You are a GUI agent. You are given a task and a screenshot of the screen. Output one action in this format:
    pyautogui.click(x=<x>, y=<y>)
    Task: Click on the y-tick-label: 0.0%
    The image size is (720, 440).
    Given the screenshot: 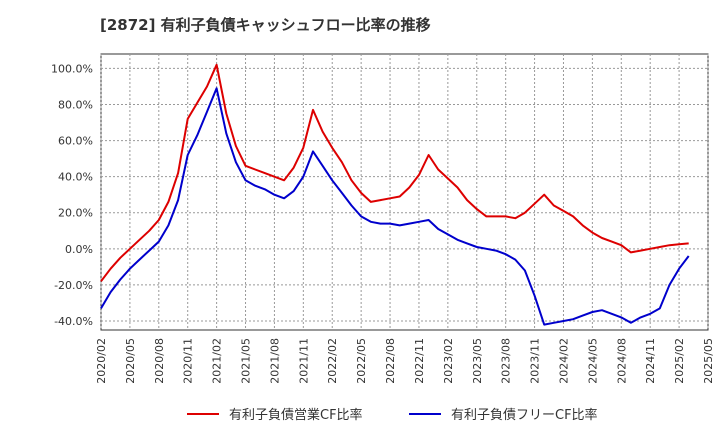 What is the action you would take?
    pyautogui.click(x=79, y=249)
    